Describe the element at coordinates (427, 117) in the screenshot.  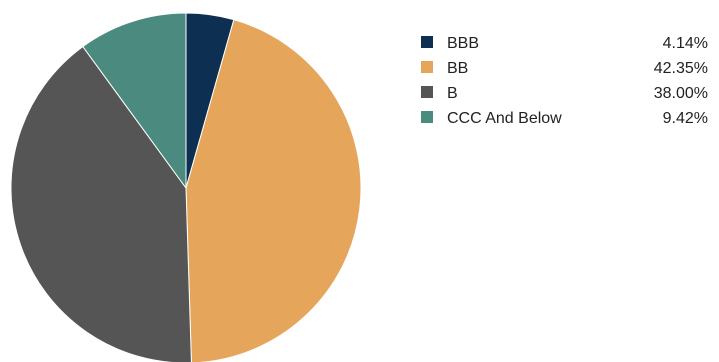
I see `legend-swatch-ccc-and-below` at that location.